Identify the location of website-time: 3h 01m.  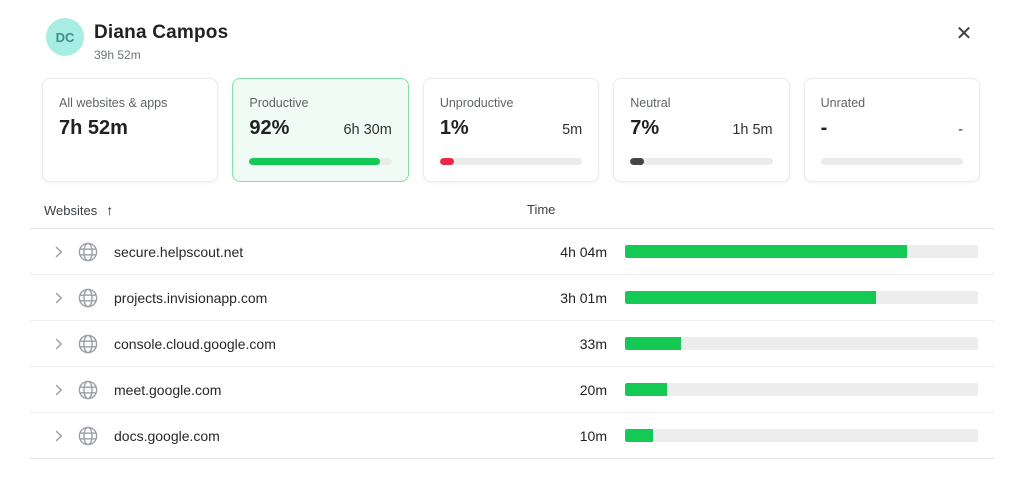
(583, 297).